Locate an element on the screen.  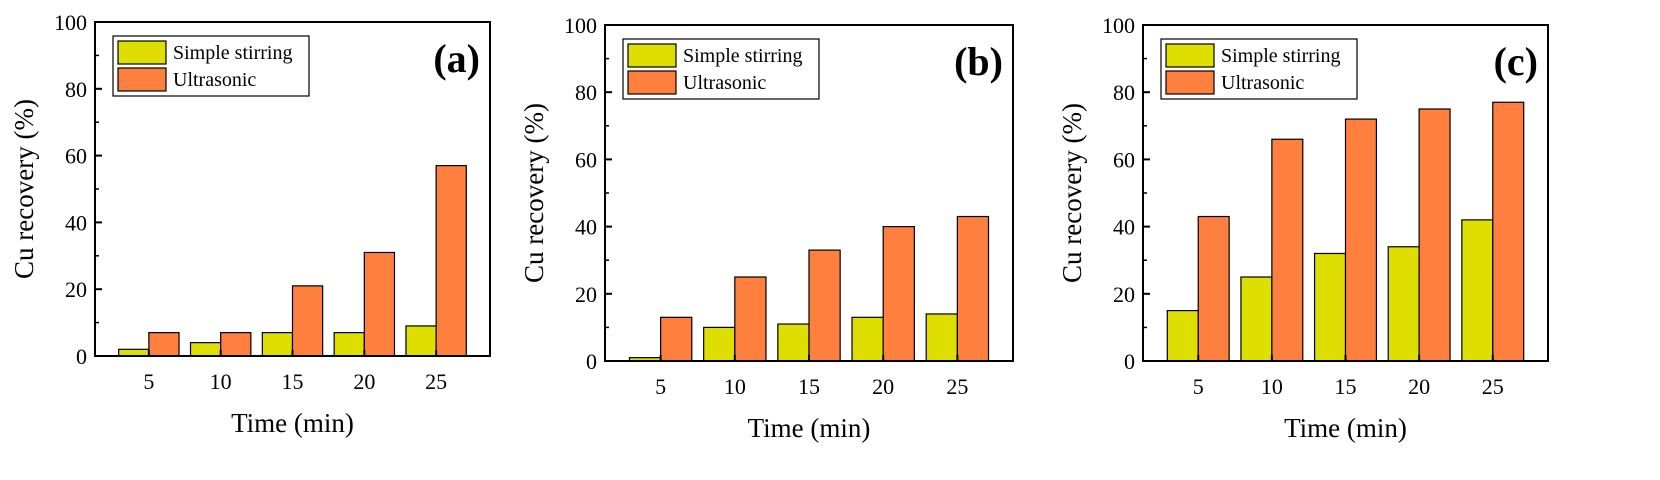
panel-label: (a) is located at coordinates (456, 58).